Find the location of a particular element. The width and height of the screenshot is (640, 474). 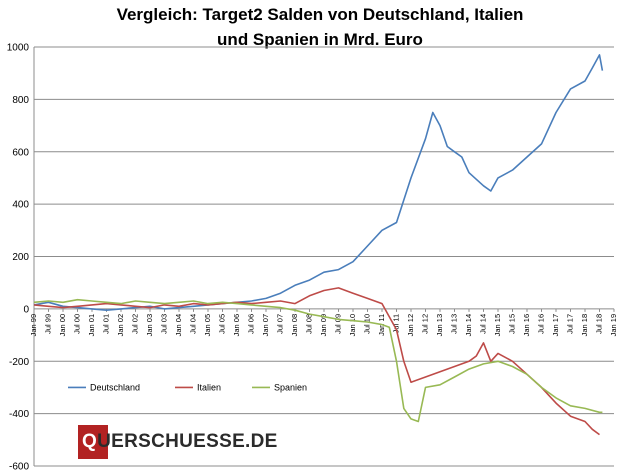

x-tick-label: Jan 16 is located at coordinates (526, 325).